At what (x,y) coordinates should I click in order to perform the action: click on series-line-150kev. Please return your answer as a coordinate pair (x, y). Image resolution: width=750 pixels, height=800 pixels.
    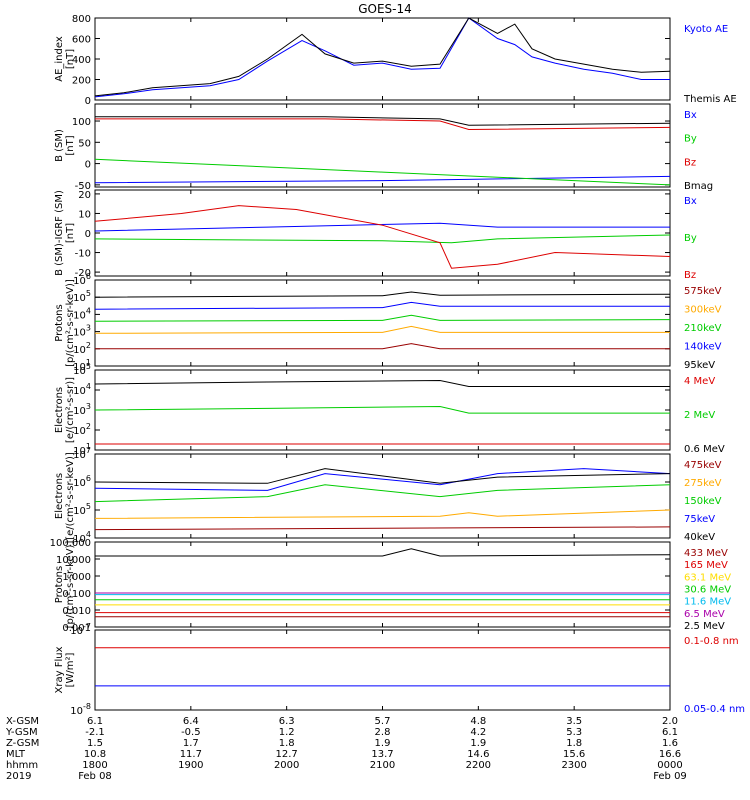
    Looking at the image, I should click on (382, 493).